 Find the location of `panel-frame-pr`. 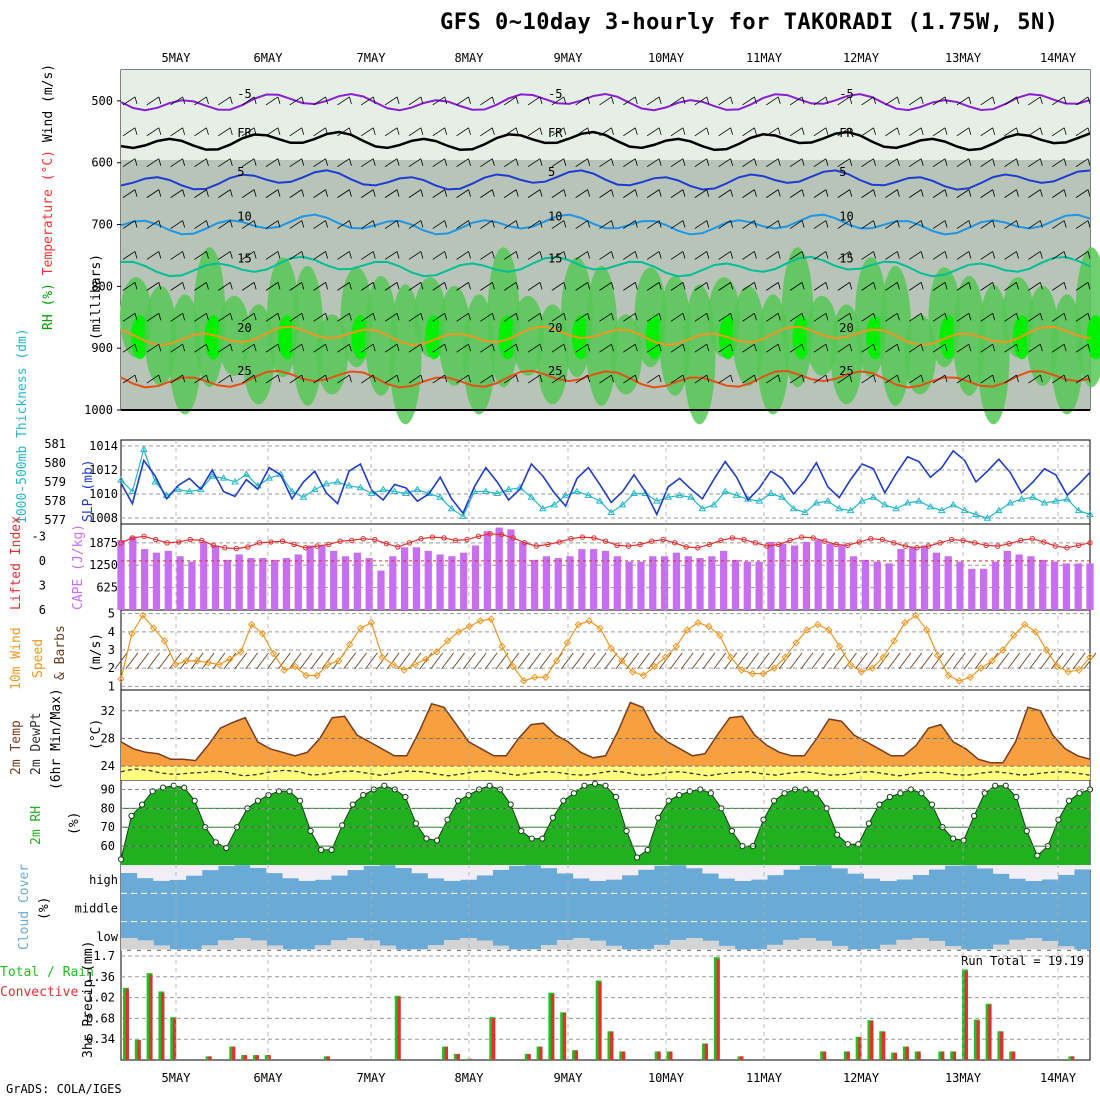

panel-frame-pr is located at coordinates (605, 482).